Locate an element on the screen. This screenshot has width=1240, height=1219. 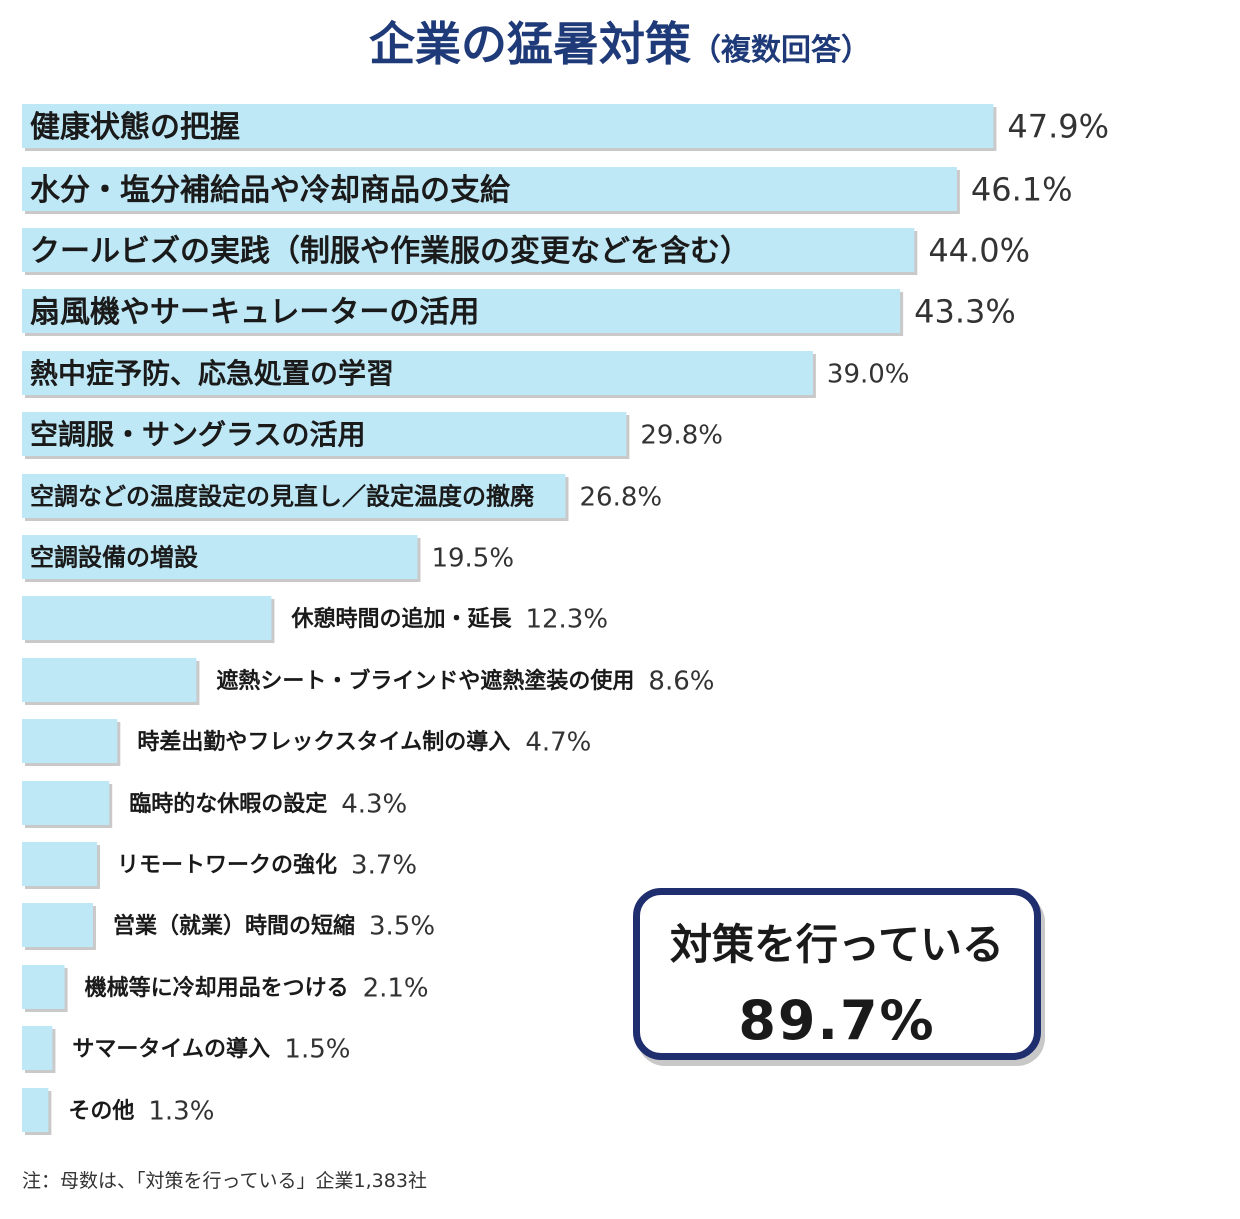
value-label: 12.3% is located at coordinates (566, 619).